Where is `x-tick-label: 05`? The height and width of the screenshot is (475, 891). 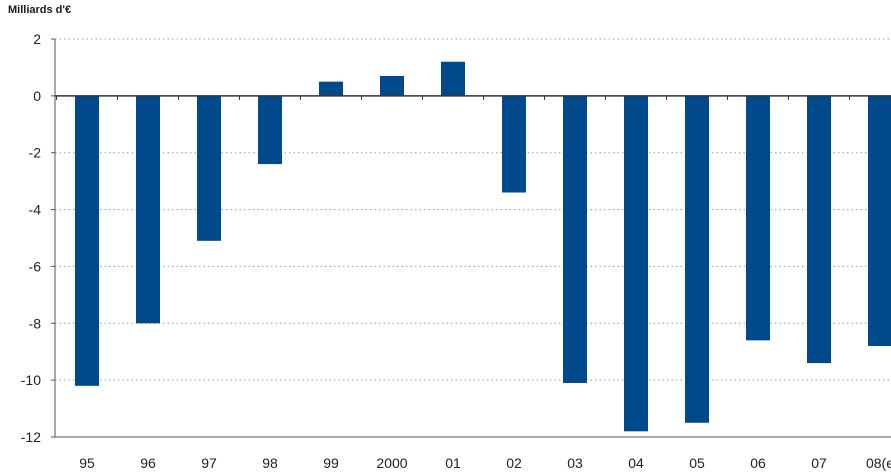 x-tick-label: 05 is located at coordinates (697, 463).